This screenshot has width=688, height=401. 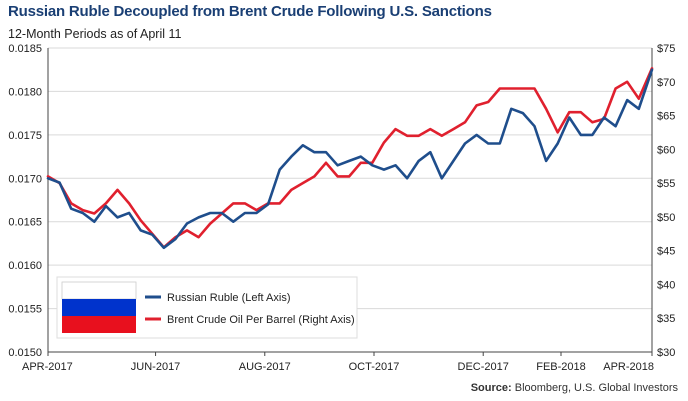 What do you see at coordinates (666, 201) in the screenshot?
I see `right-axis-ticks: $30 $35 $40 $45 $50 $55 $60 $65 $70 $75` at bounding box center [666, 201].